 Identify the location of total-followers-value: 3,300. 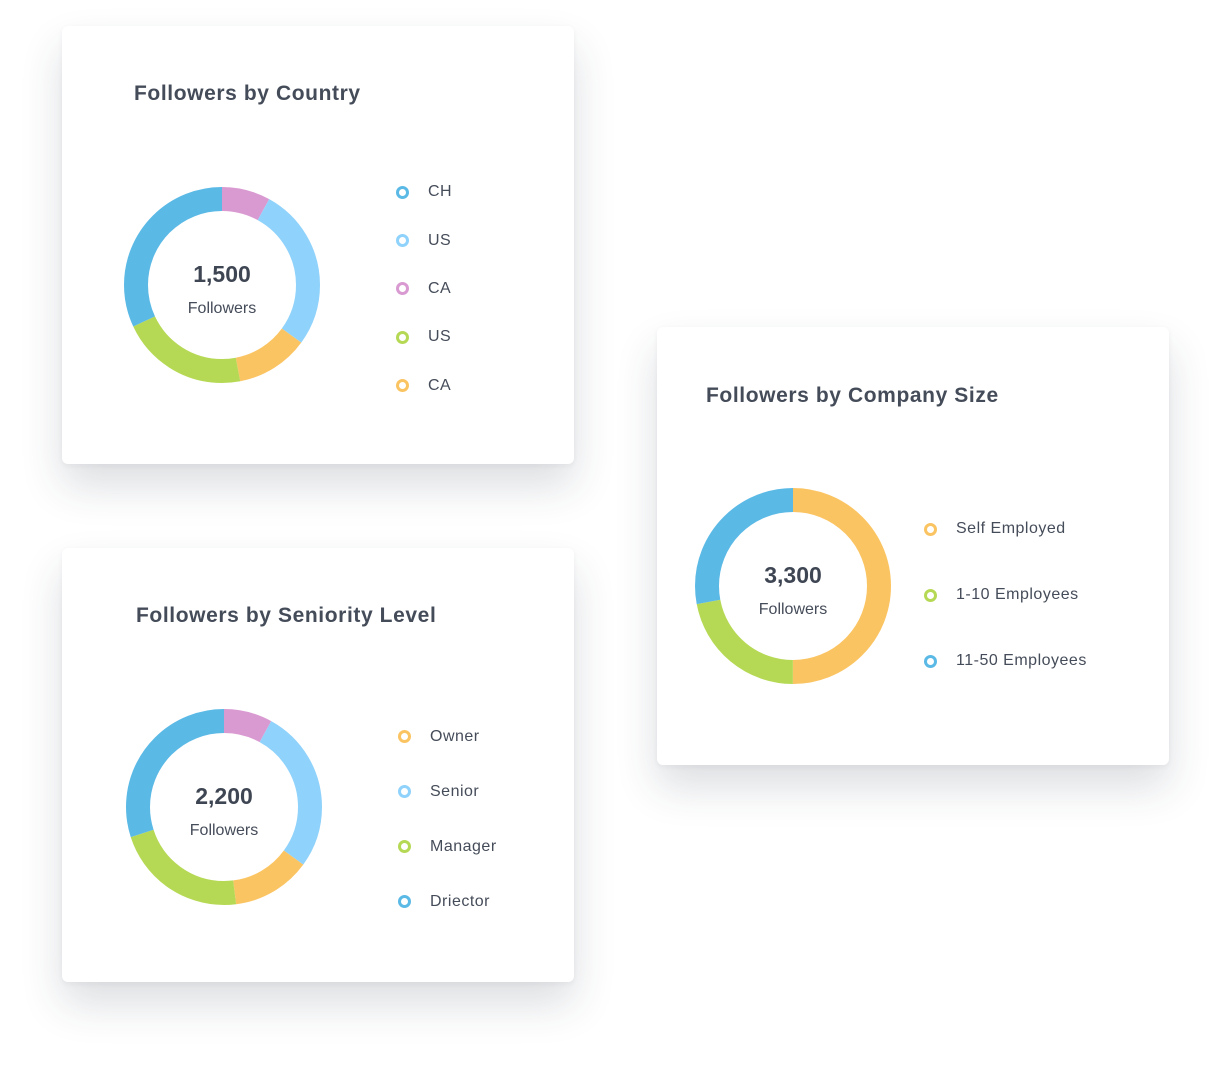
(793, 575).